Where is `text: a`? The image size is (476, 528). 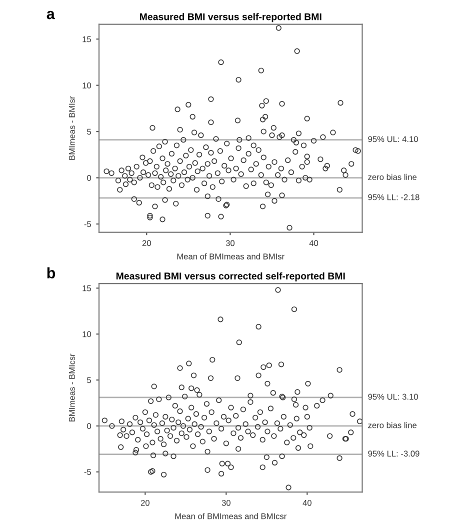
text: a is located at coordinates (50, 15).